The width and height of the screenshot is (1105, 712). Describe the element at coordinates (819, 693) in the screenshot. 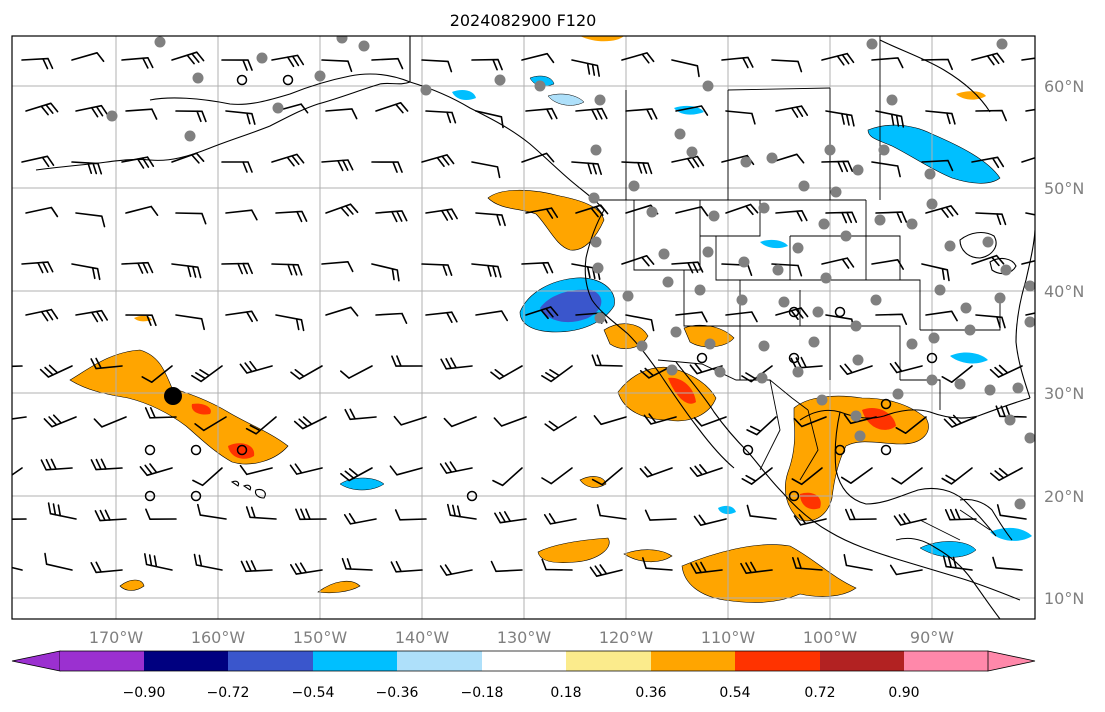

I see `colorbar-tick: 0.72` at that location.